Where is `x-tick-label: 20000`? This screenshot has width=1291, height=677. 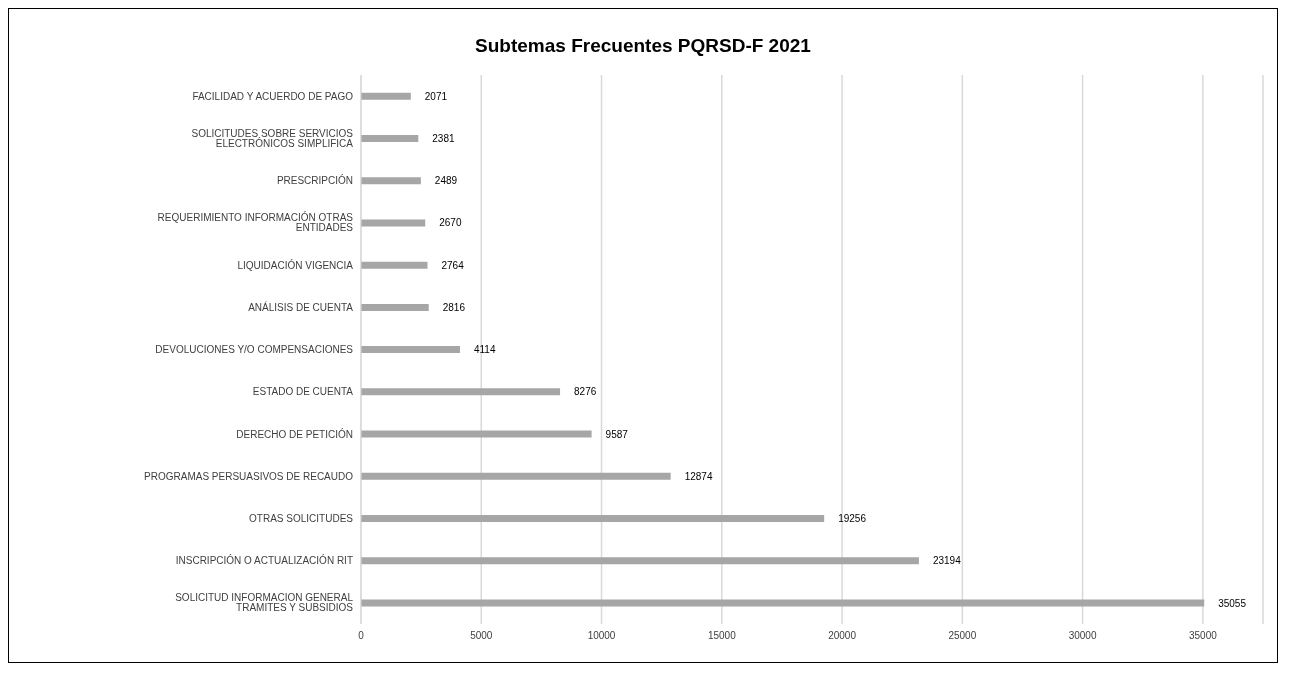
x-tick-label: 20000 is located at coordinates (842, 636).